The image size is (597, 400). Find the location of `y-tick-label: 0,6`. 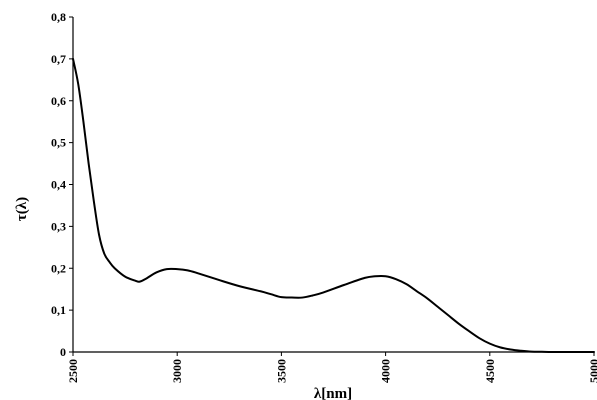

y-tick-label: 0,6 is located at coordinates (58, 101).